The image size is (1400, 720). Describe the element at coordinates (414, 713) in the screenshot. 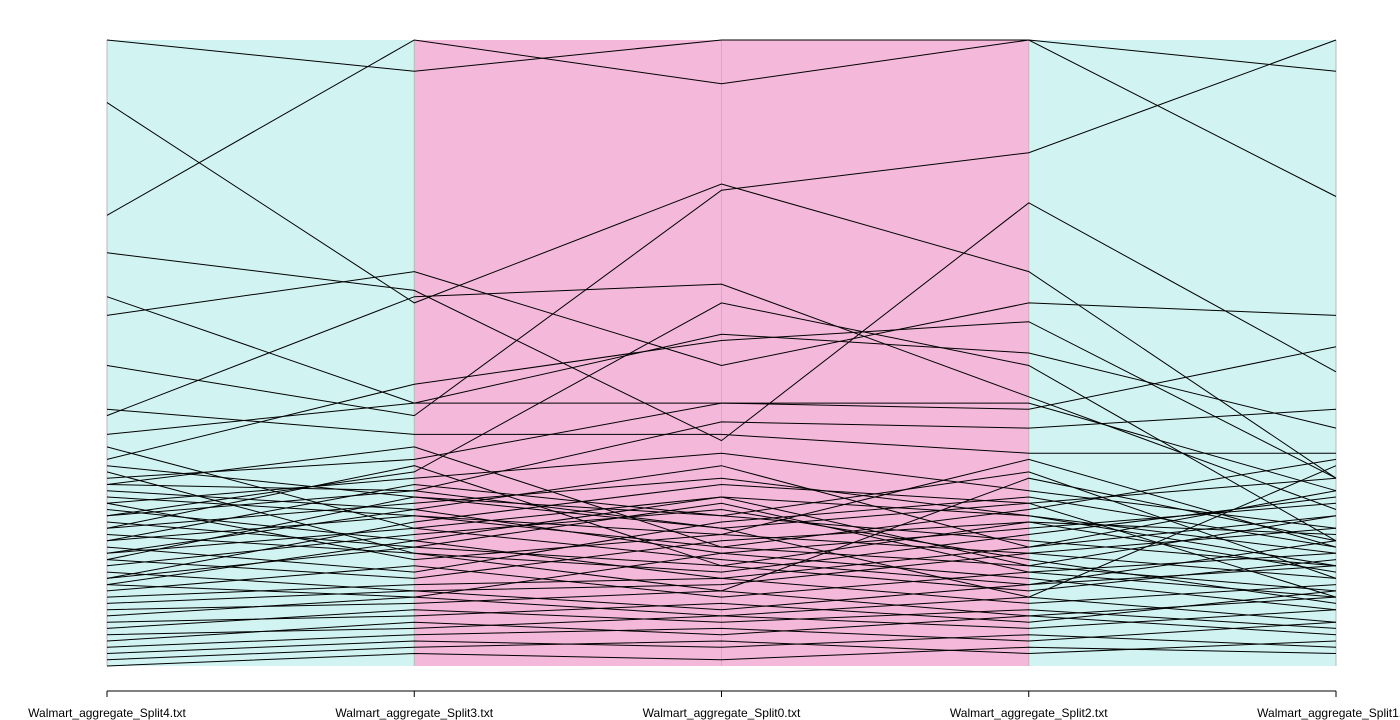

I see `axis-label-2: Walmart_aggregate_Split3.txt` at that location.